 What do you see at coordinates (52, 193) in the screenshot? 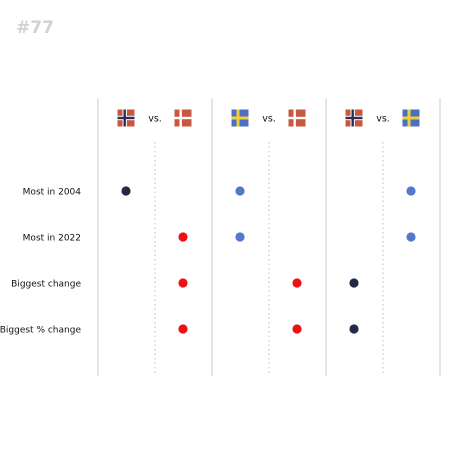
I see `row-label-most-in-2004: Most in 2004` at bounding box center [52, 193].